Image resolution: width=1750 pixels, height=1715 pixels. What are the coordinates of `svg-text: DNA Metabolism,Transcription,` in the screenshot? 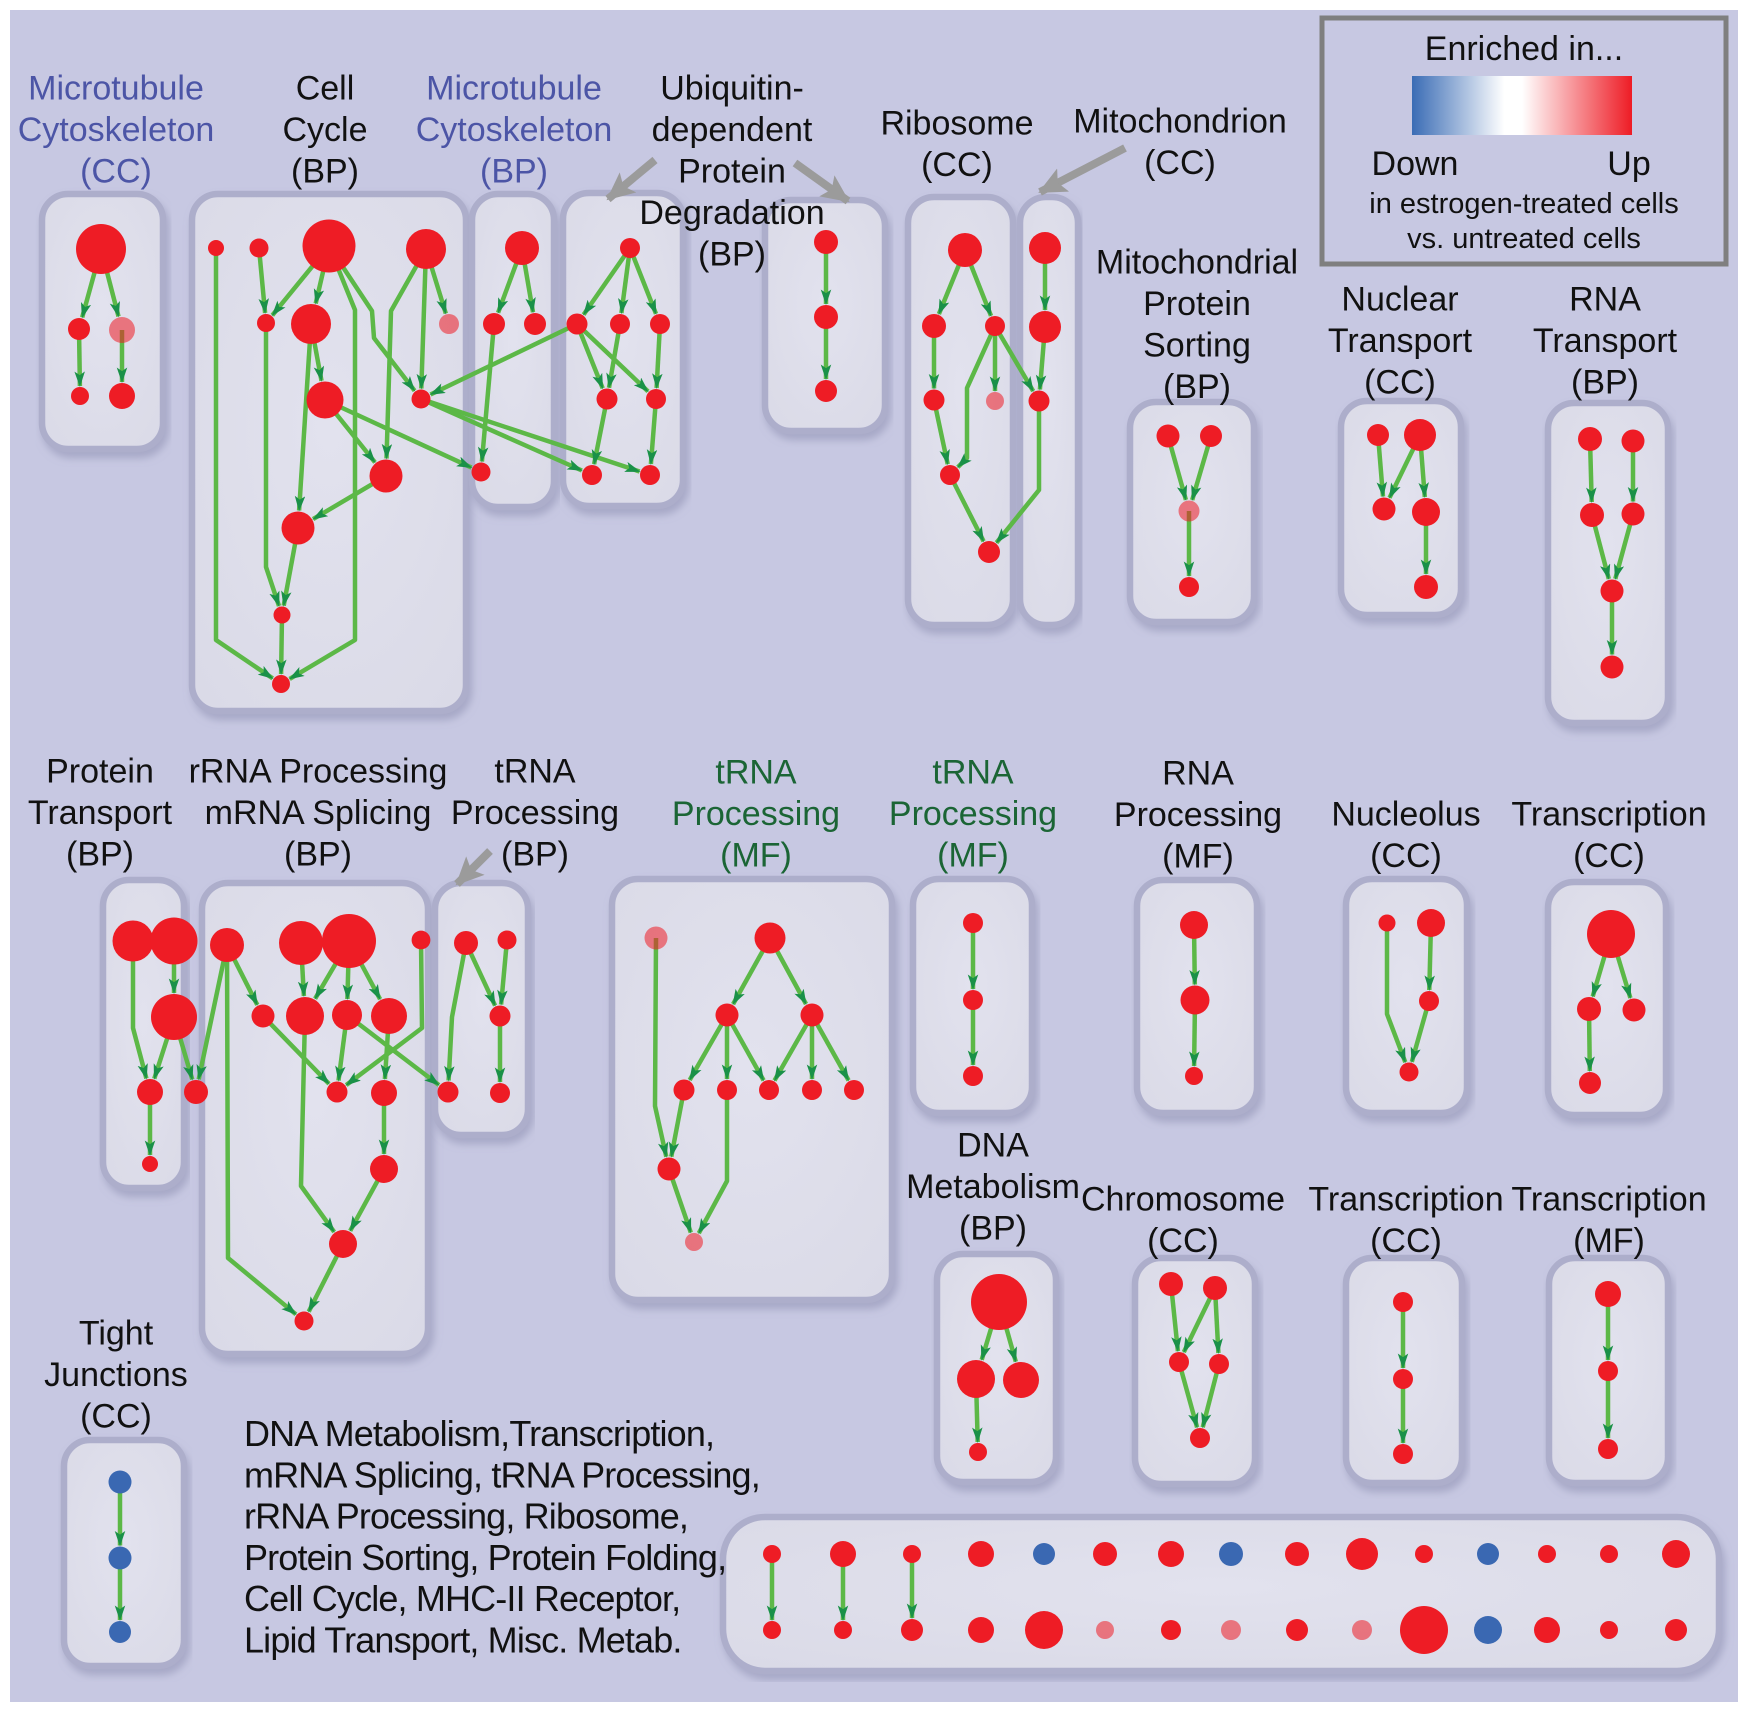 It's located at (479, 1433).